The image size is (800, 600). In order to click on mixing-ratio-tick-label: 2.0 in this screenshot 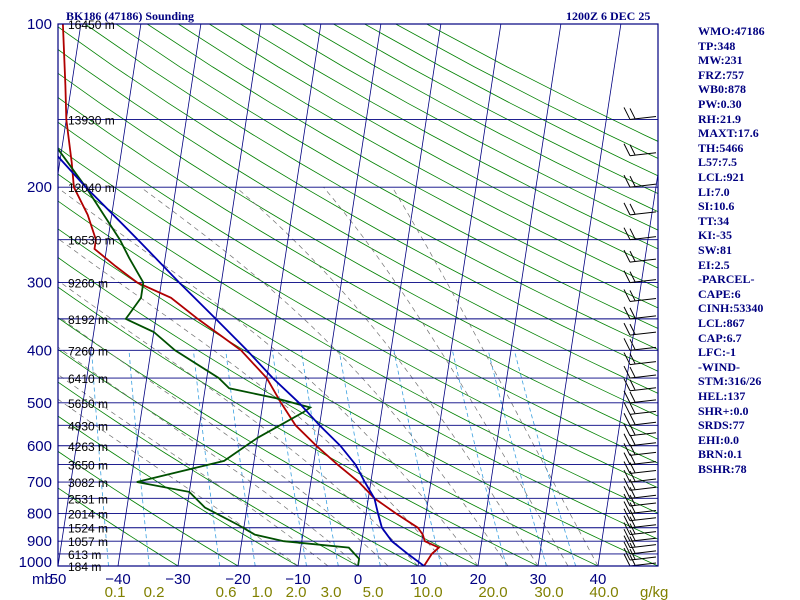, I will do `click(296, 592)`.